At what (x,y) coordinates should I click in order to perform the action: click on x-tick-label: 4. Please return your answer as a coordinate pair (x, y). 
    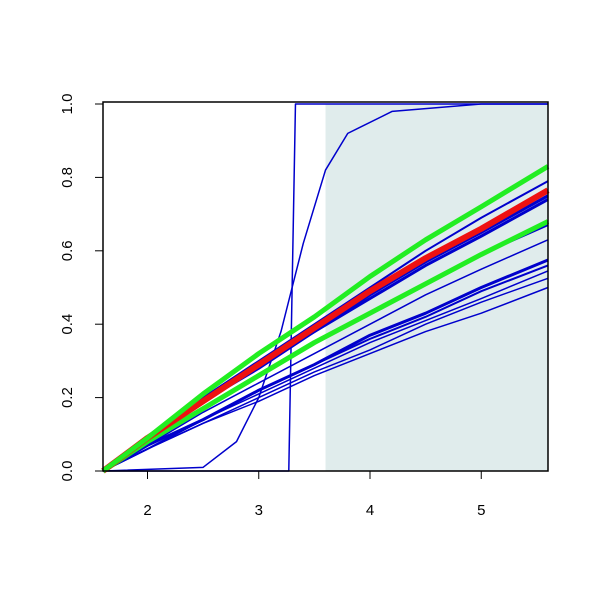
    Looking at the image, I should click on (370, 510).